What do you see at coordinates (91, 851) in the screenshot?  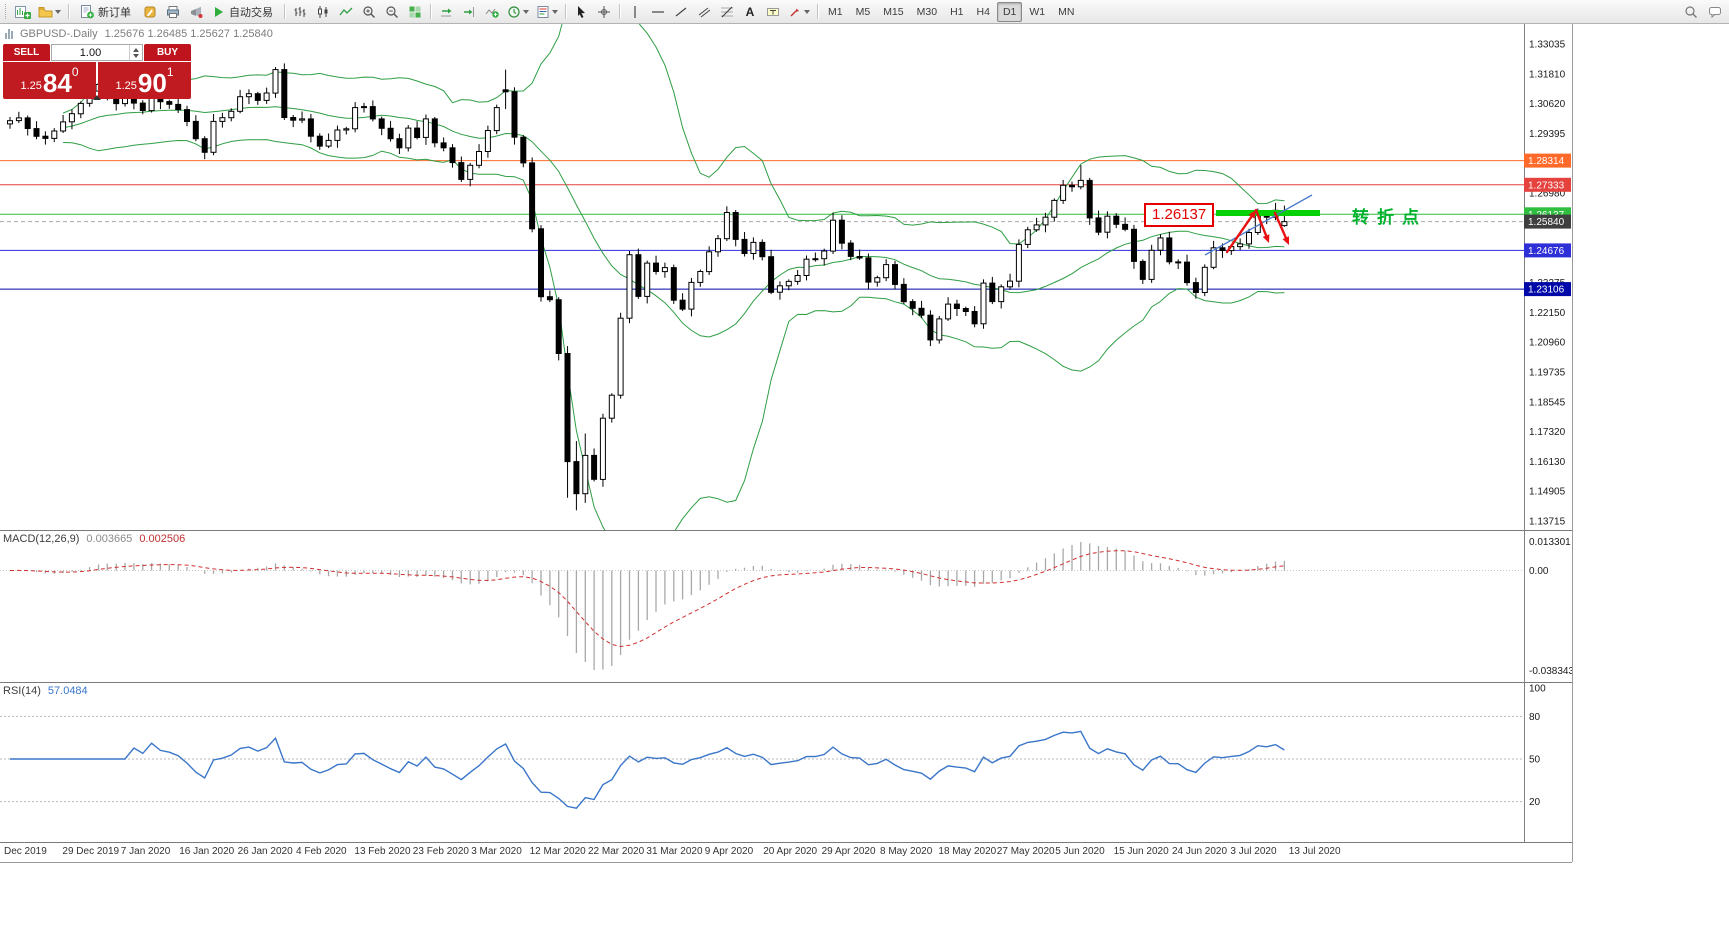 I see `date-axis-label: 29 Dec 2019` at bounding box center [91, 851].